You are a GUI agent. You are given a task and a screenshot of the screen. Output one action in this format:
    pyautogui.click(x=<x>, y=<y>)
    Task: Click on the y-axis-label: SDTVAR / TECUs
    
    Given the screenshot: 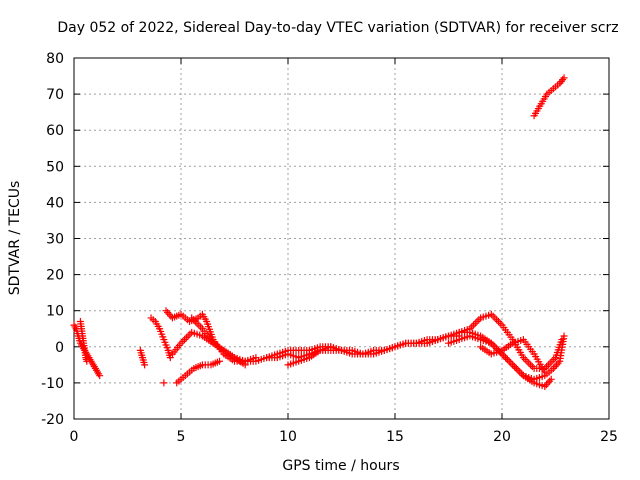 What is the action you would take?
    pyautogui.click(x=15, y=238)
    